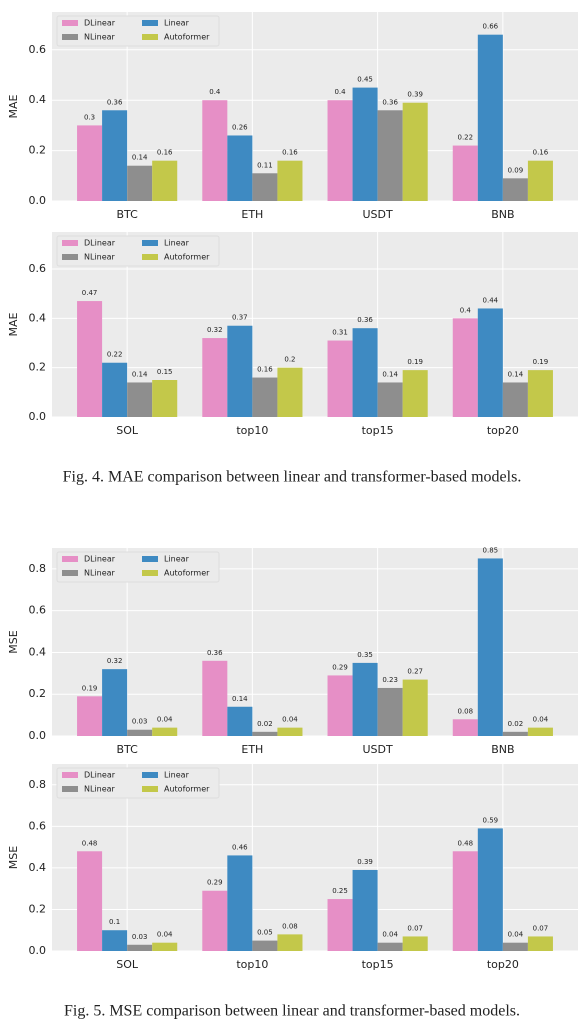  What do you see at coordinates (127, 214) in the screenshot?
I see `x-tick-label: BTC` at bounding box center [127, 214].